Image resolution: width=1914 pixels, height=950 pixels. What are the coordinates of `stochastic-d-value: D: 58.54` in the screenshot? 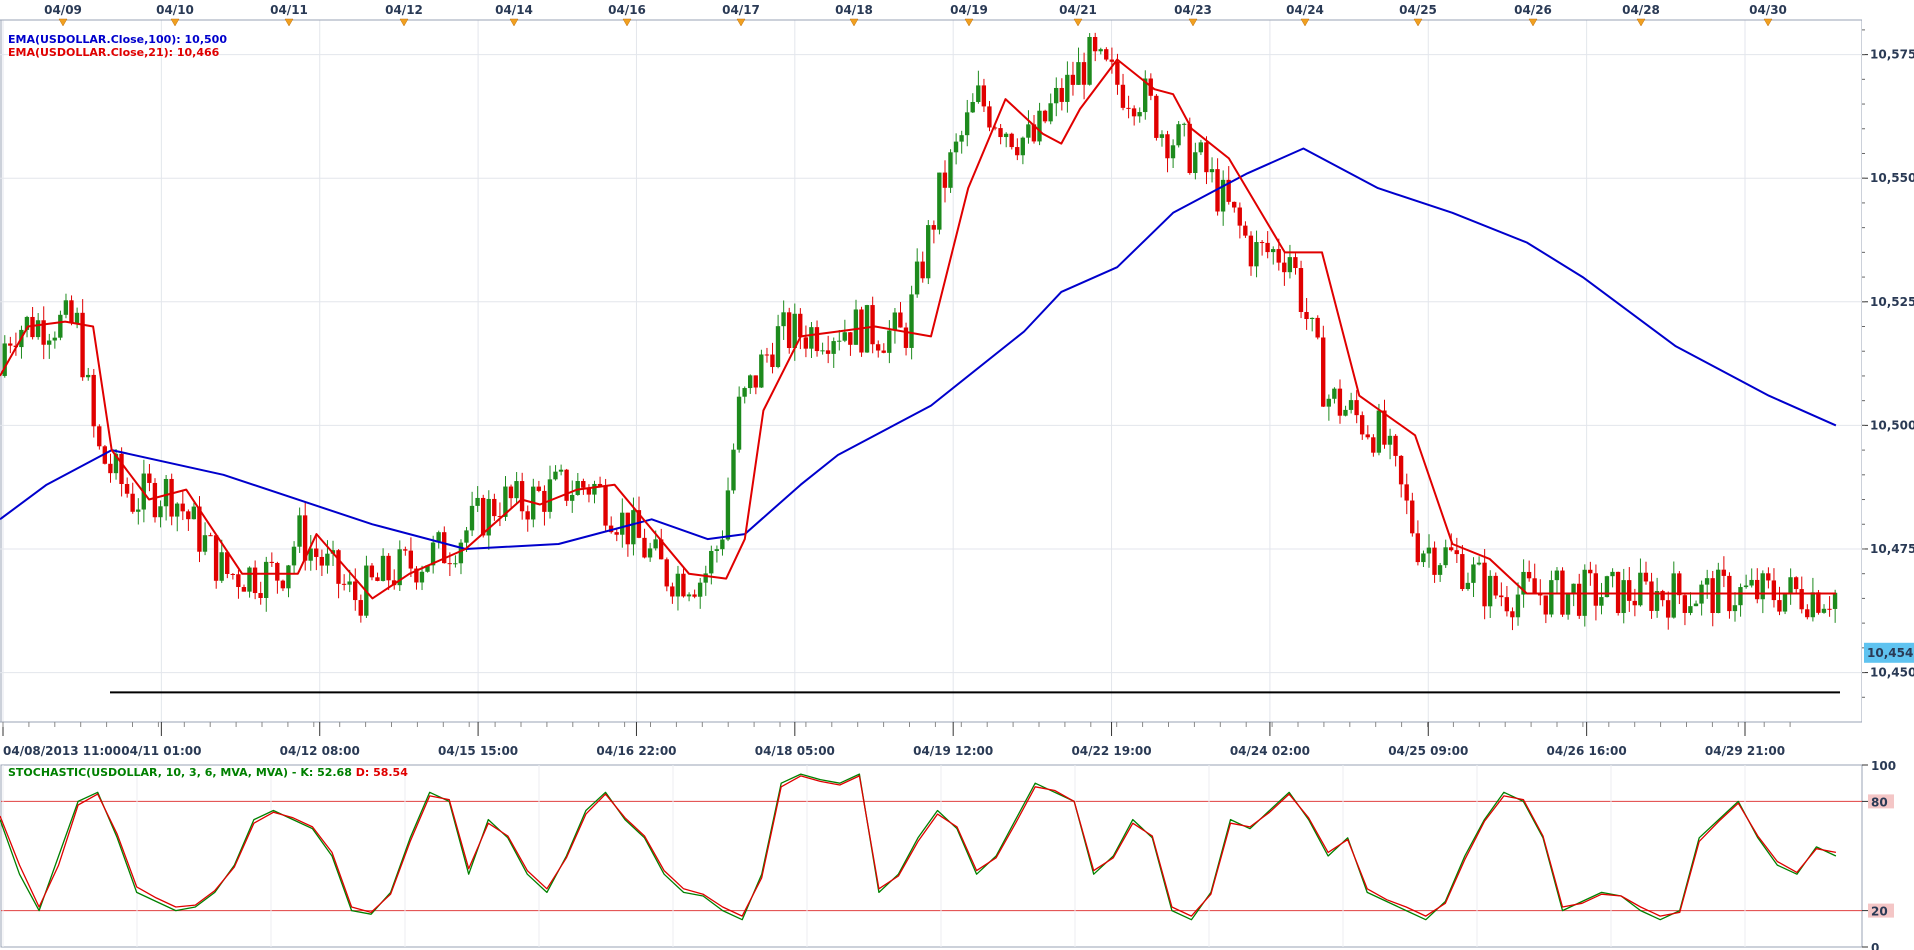 It's located at (381, 772).